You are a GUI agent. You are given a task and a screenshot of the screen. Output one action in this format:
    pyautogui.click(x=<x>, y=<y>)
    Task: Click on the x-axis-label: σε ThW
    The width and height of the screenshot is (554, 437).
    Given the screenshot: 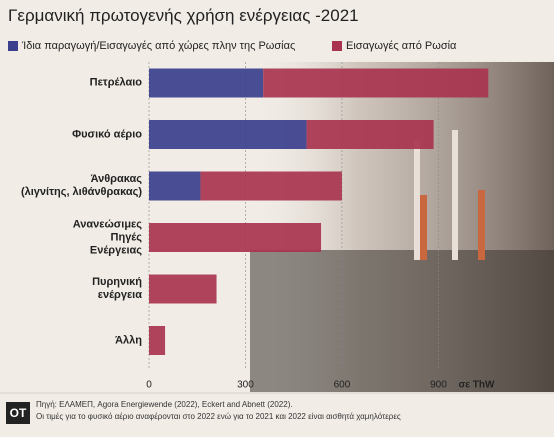 What is the action you would take?
    pyautogui.click(x=476, y=385)
    